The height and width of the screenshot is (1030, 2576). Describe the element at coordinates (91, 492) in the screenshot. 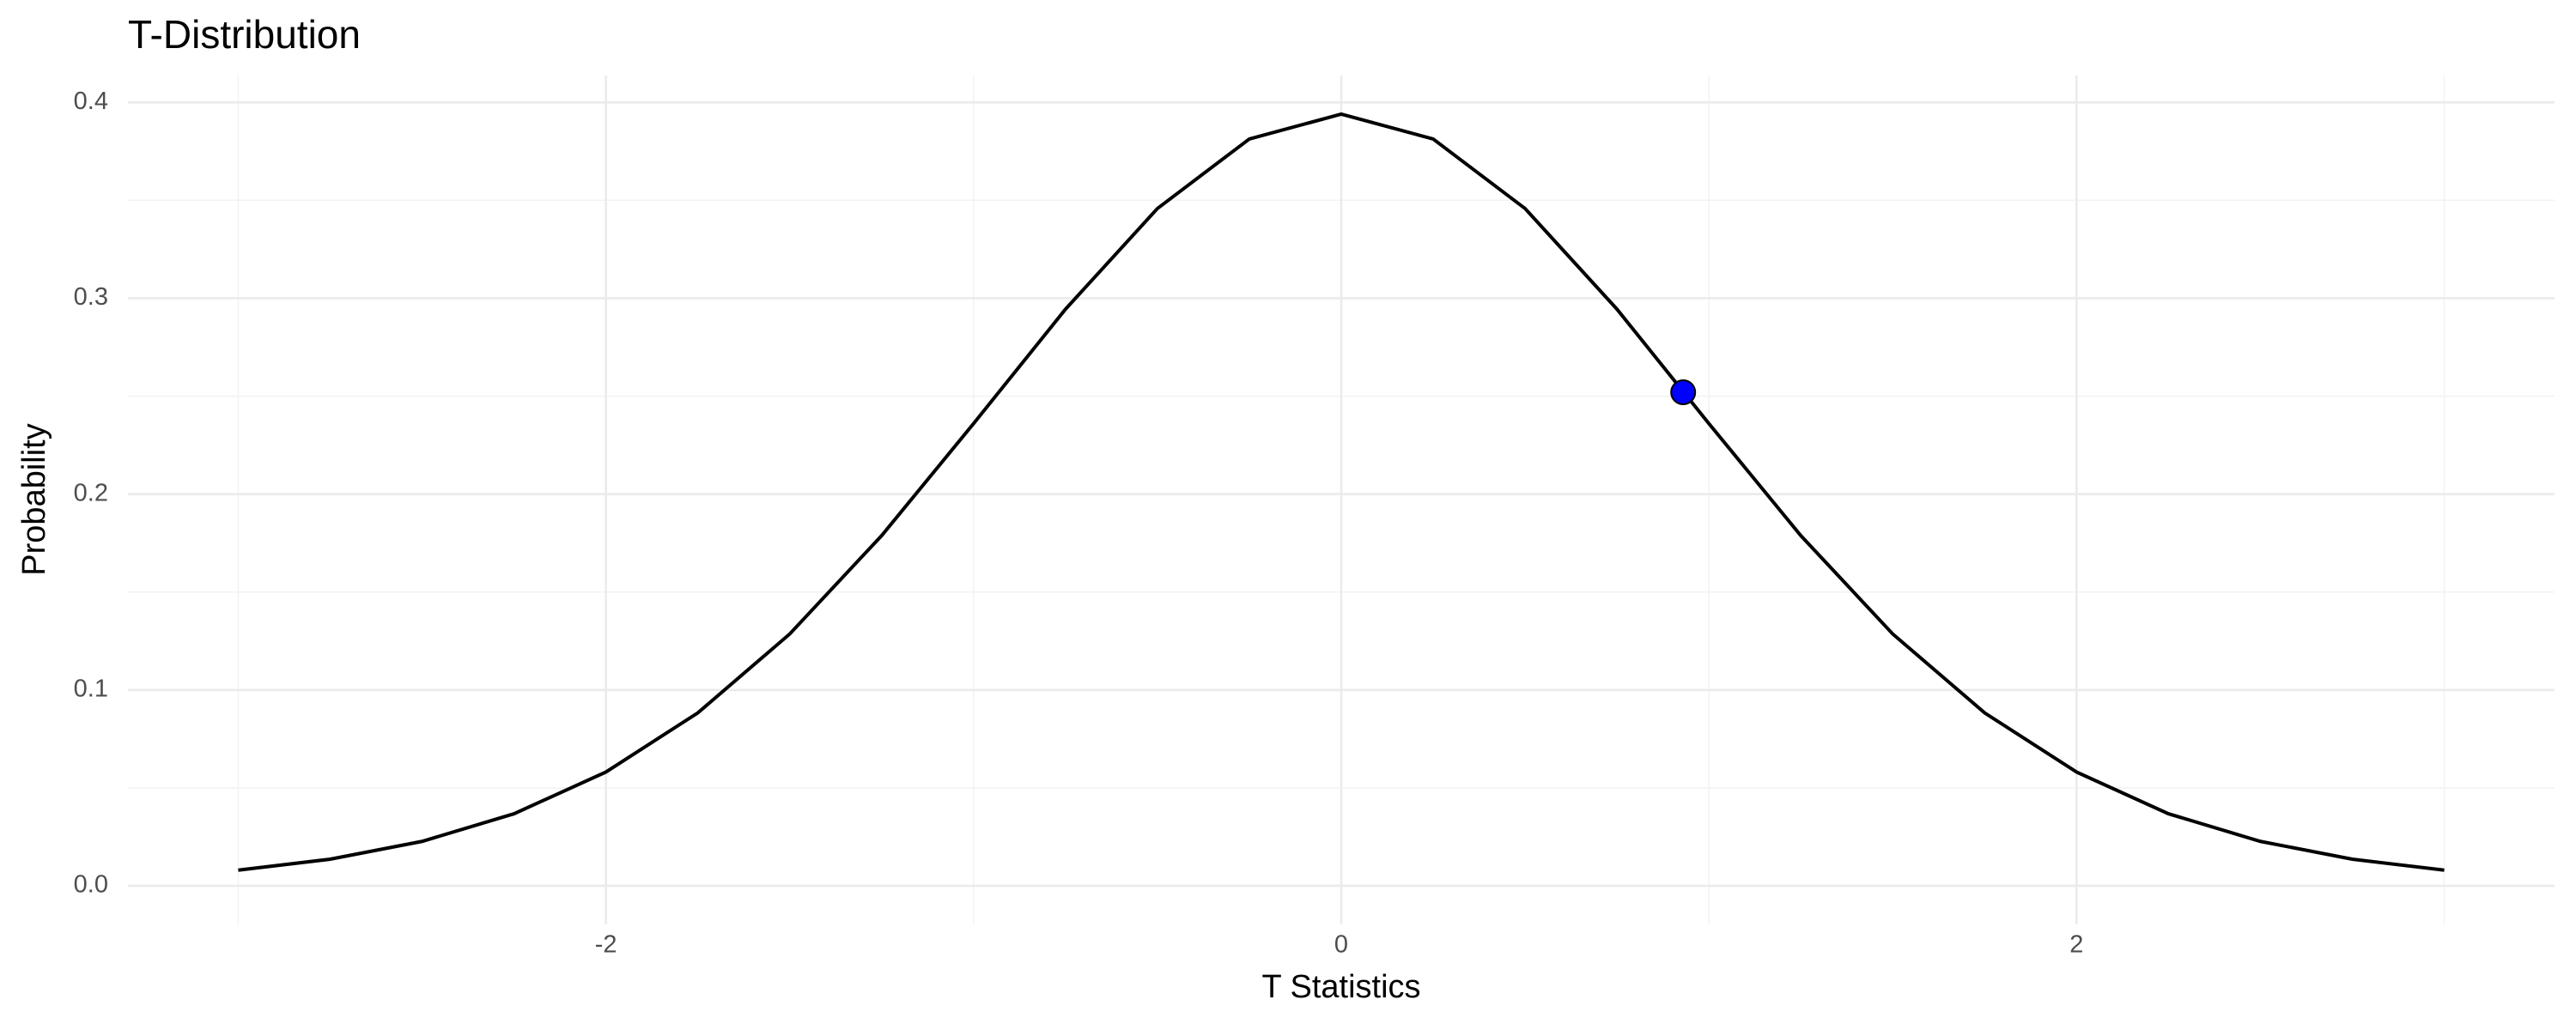

I see `y-tick-label: 0.2` at that location.